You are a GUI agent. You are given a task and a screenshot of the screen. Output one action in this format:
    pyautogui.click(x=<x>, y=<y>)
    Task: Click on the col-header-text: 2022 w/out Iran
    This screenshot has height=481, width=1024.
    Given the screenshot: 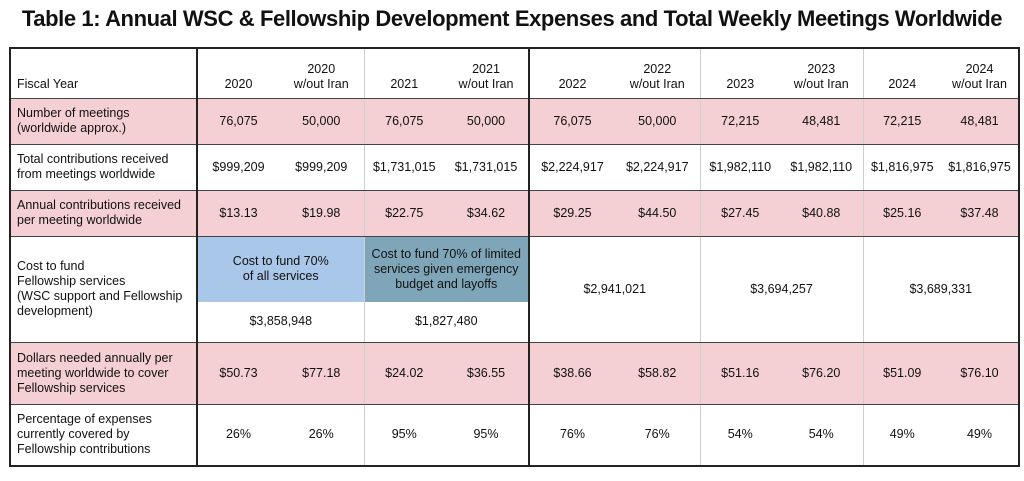 What is the action you would take?
    pyautogui.click(x=657, y=76)
    